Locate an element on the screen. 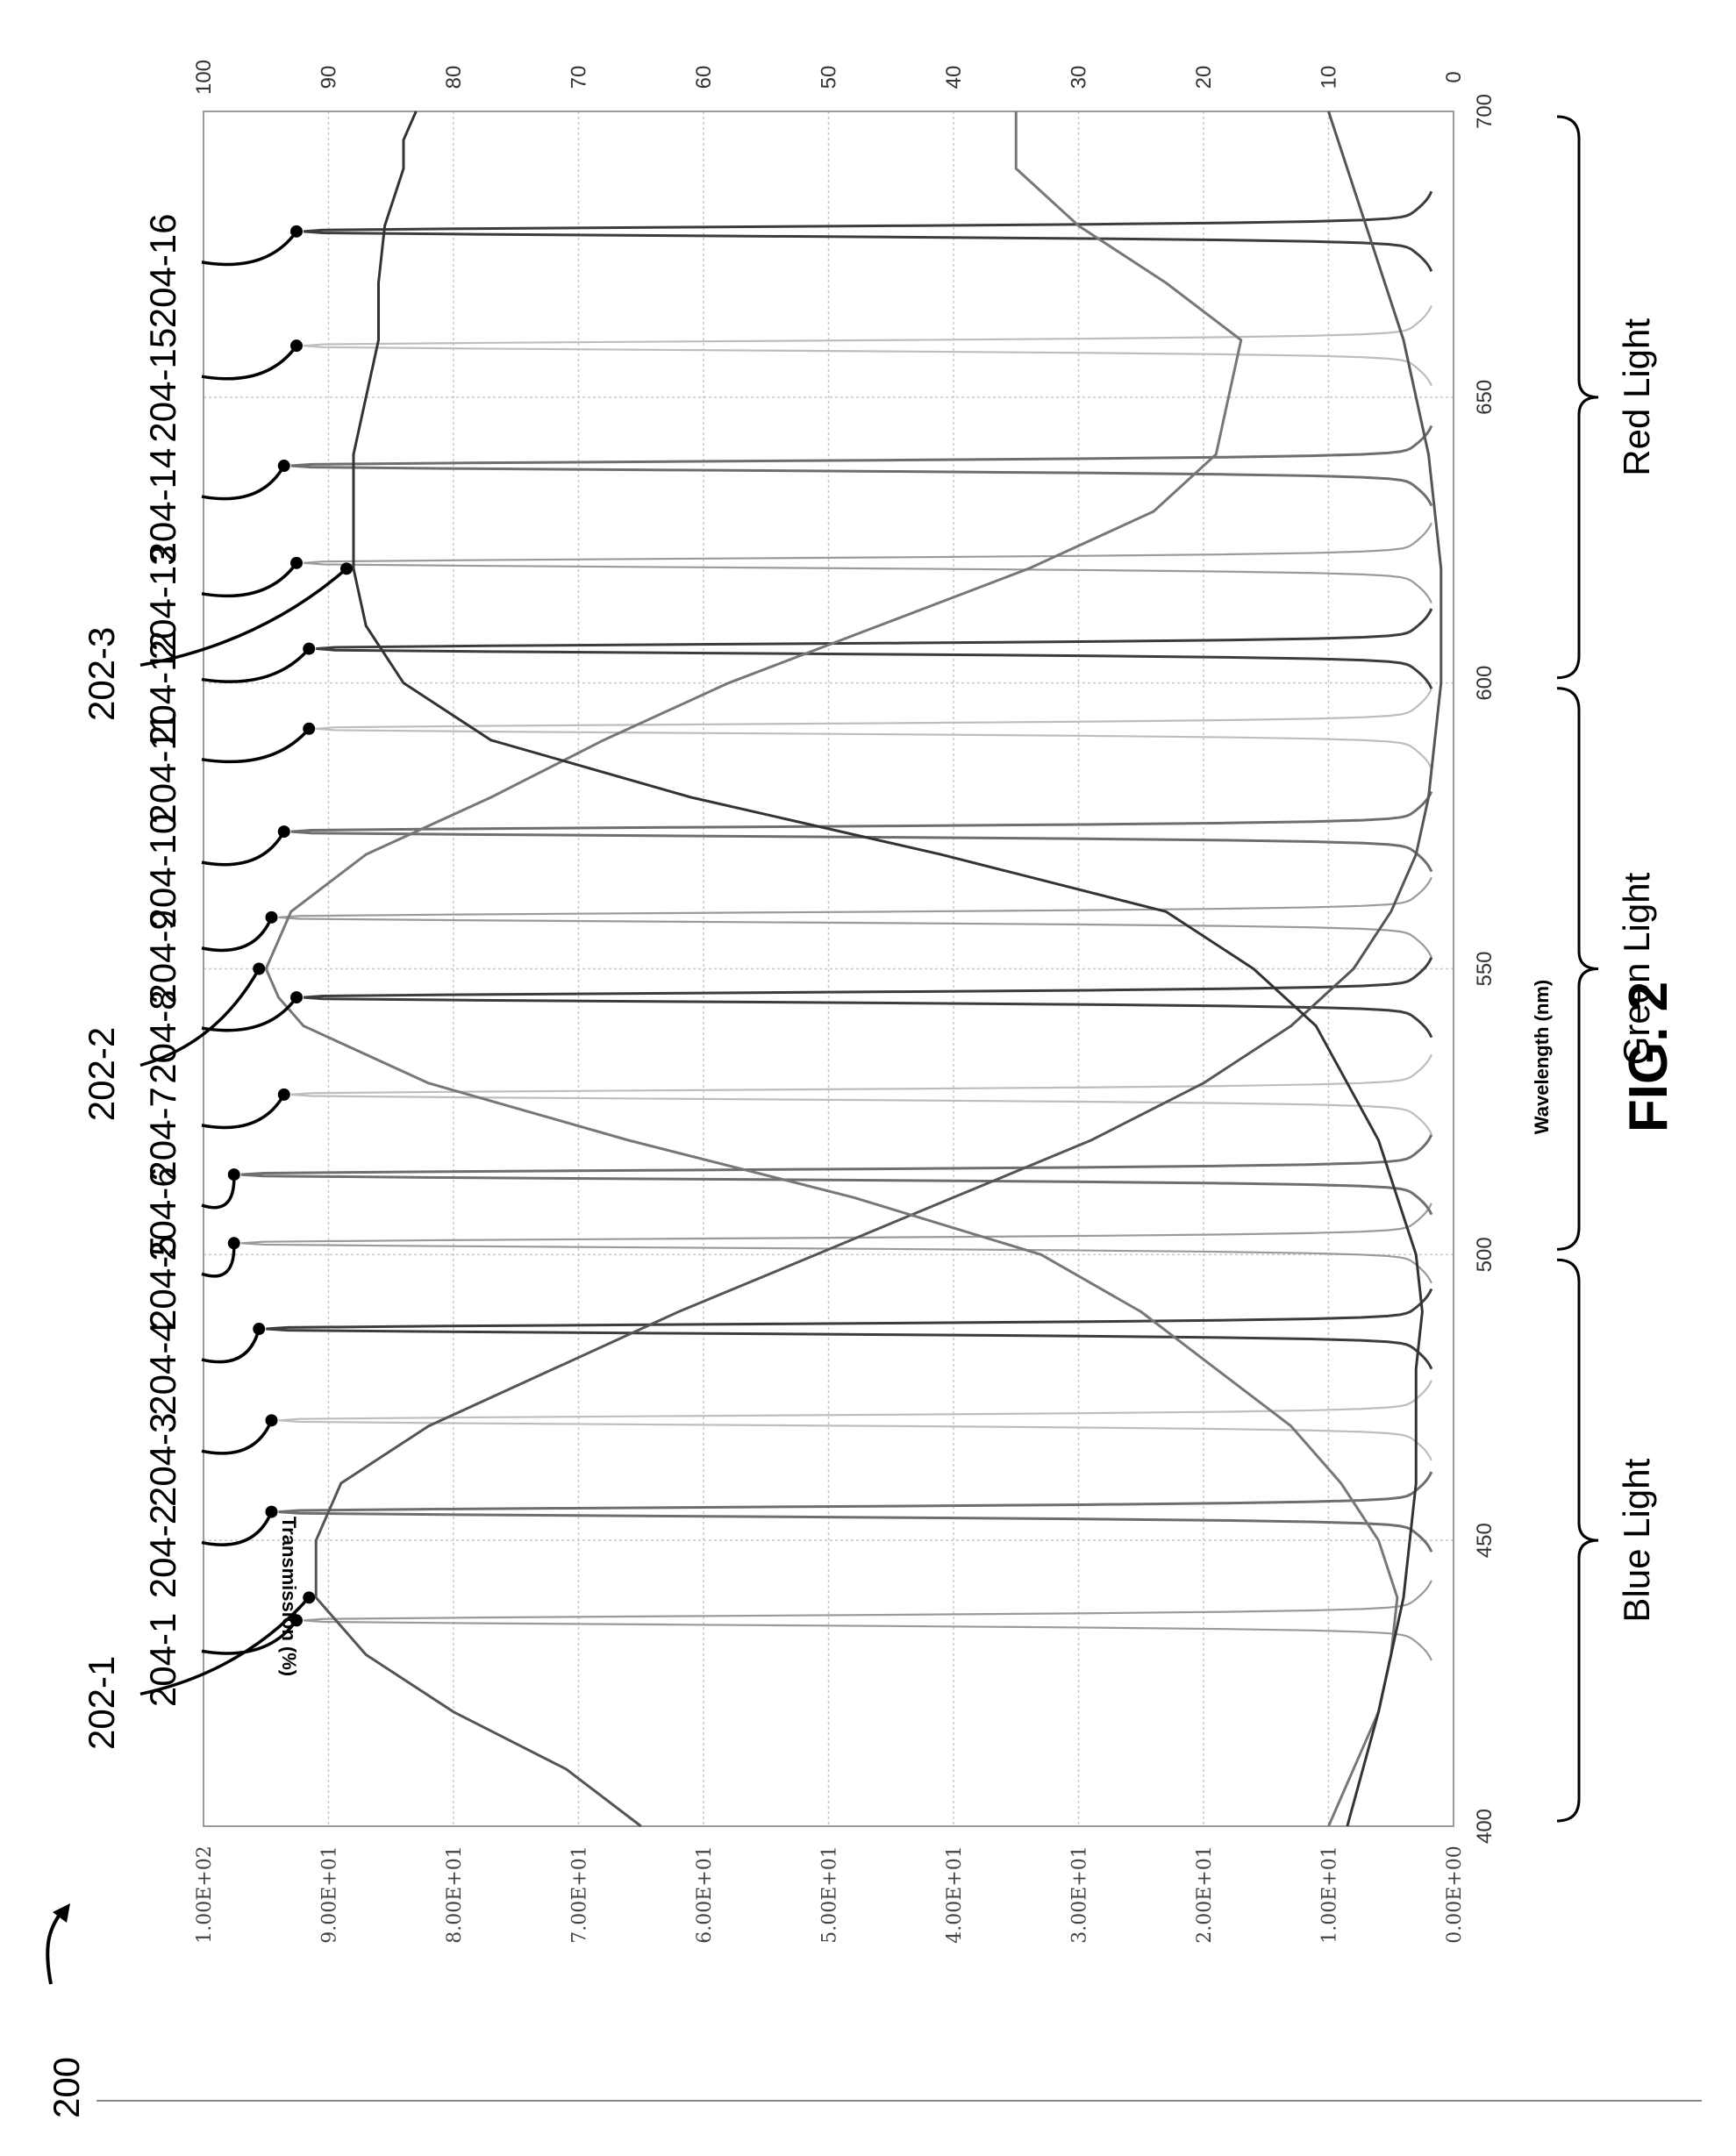 This screenshot has height=2156, width=1736. x-tick-label: 600 is located at coordinates (1485, 683).